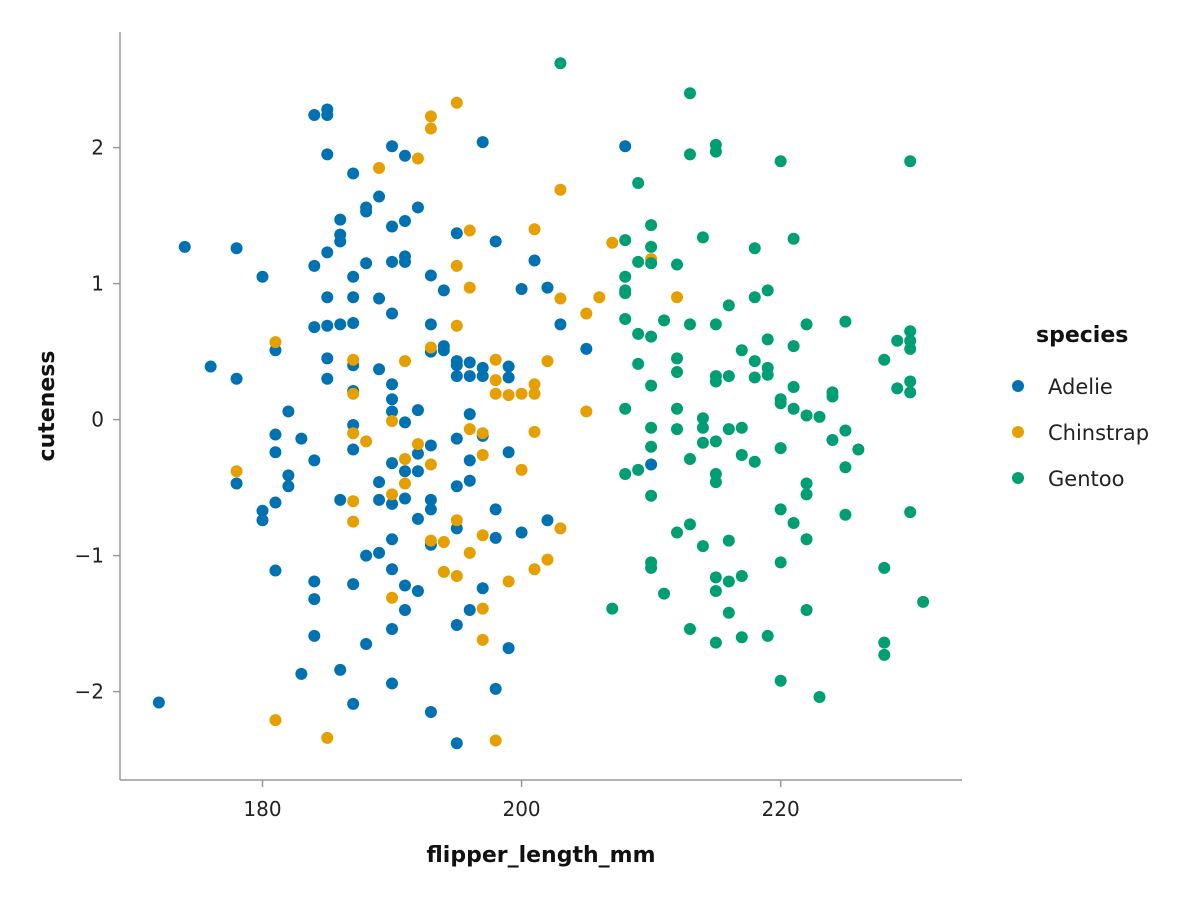  What do you see at coordinates (97, 148) in the screenshot?
I see `y-tick-label: 2` at bounding box center [97, 148].